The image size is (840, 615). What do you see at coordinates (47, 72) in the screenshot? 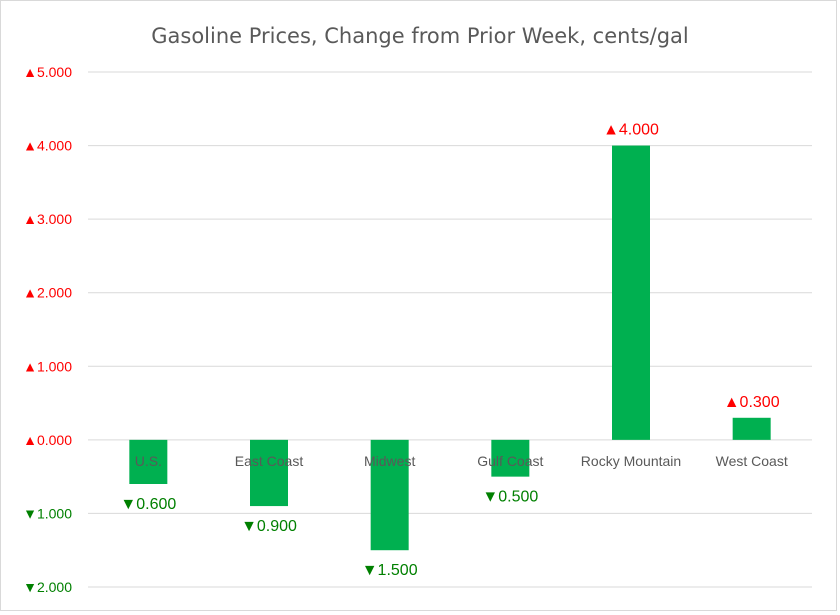
I see `y-tick-label: ▲5.000` at bounding box center [47, 72].